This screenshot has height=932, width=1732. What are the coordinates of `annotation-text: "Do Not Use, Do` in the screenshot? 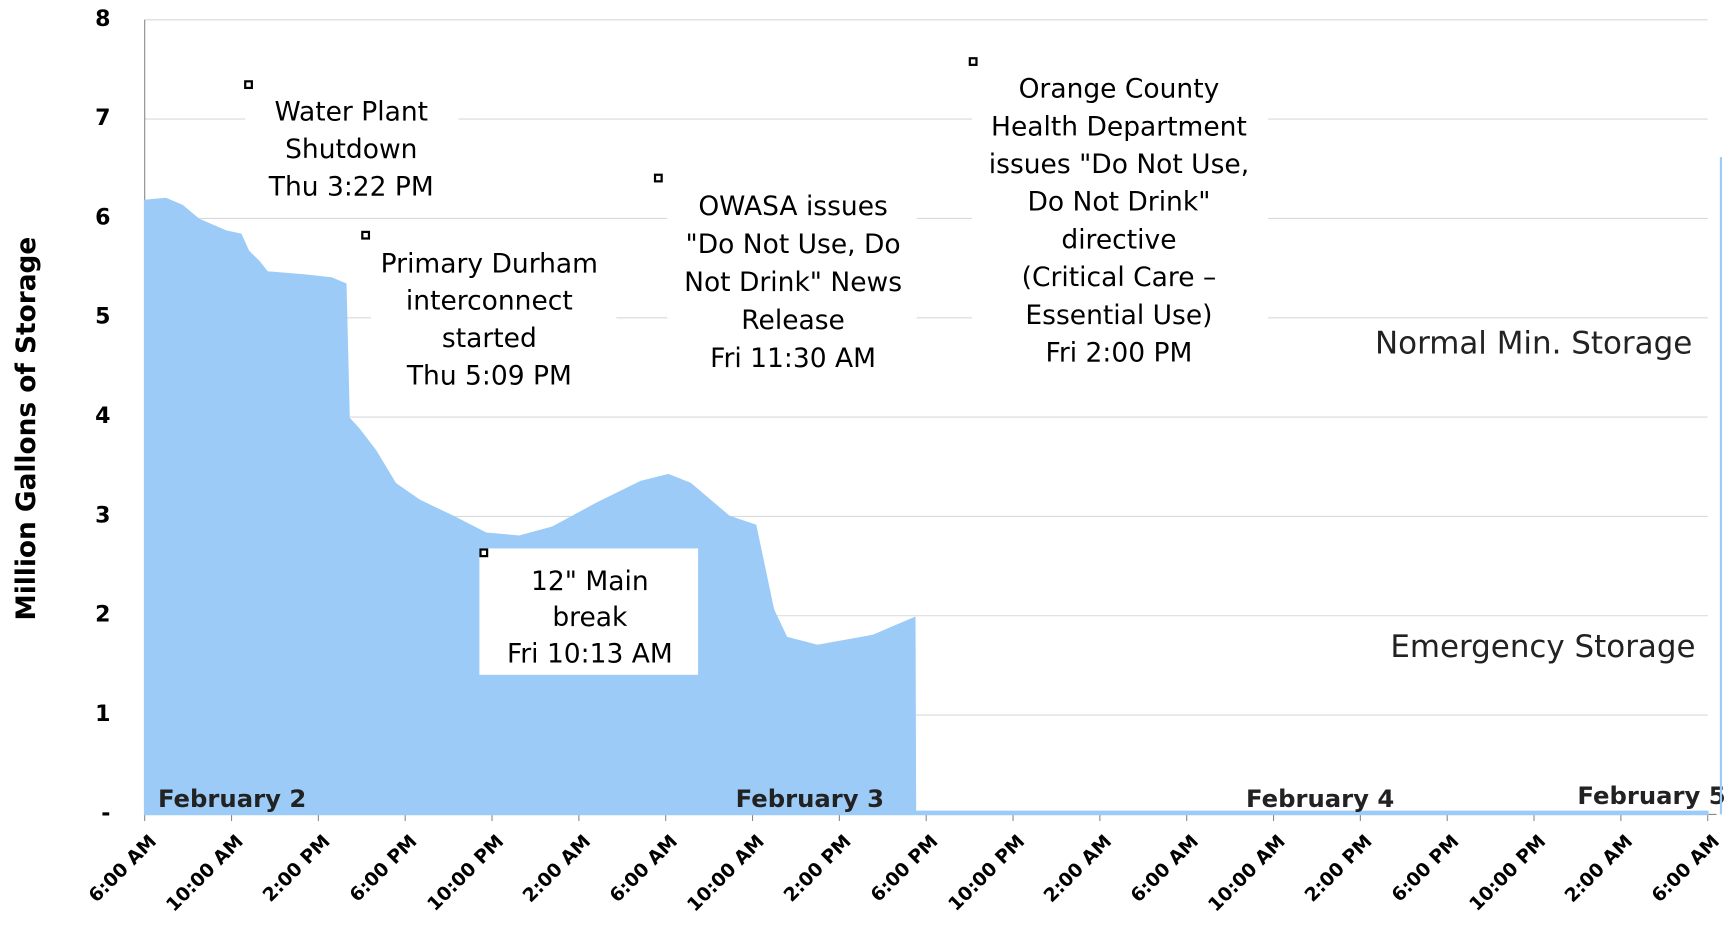 It's located at (793, 244).